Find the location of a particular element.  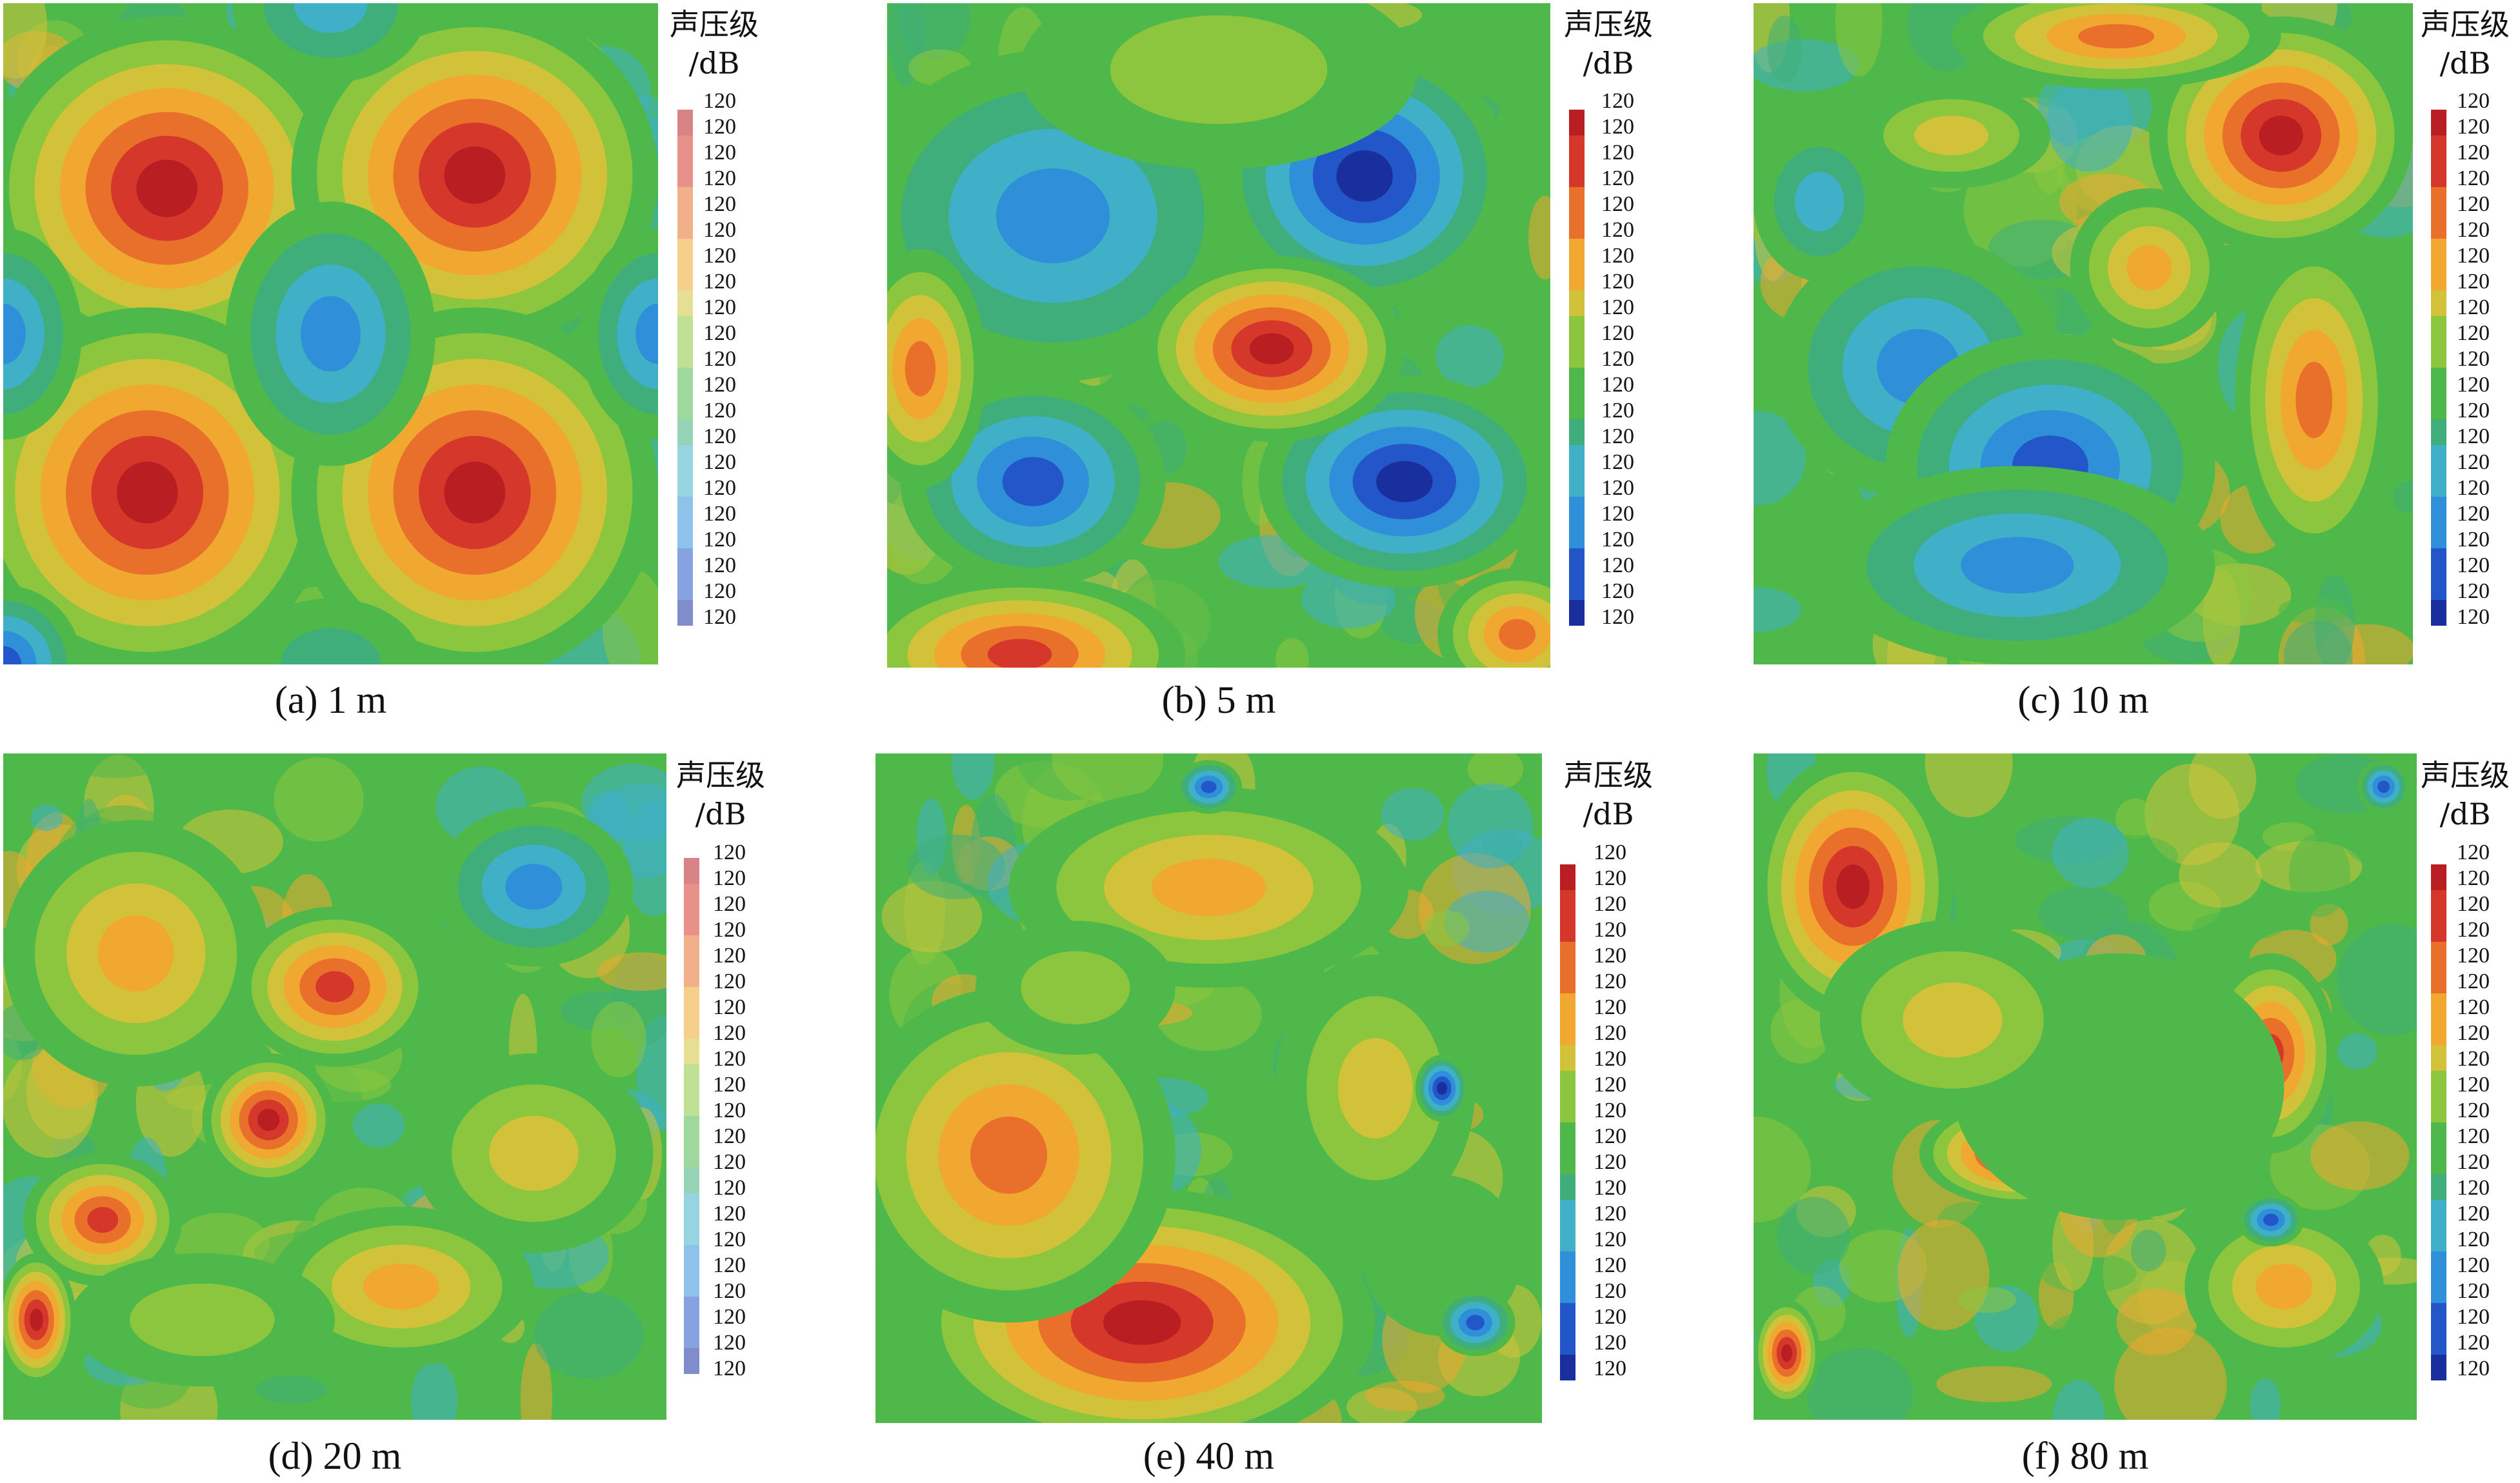

heatmap-d is located at coordinates (334, 1086).